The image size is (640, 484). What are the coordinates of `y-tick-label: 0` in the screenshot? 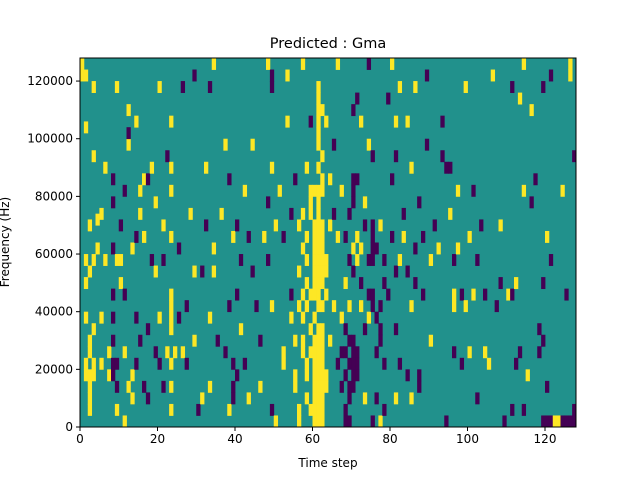 It's located at (69, 427).